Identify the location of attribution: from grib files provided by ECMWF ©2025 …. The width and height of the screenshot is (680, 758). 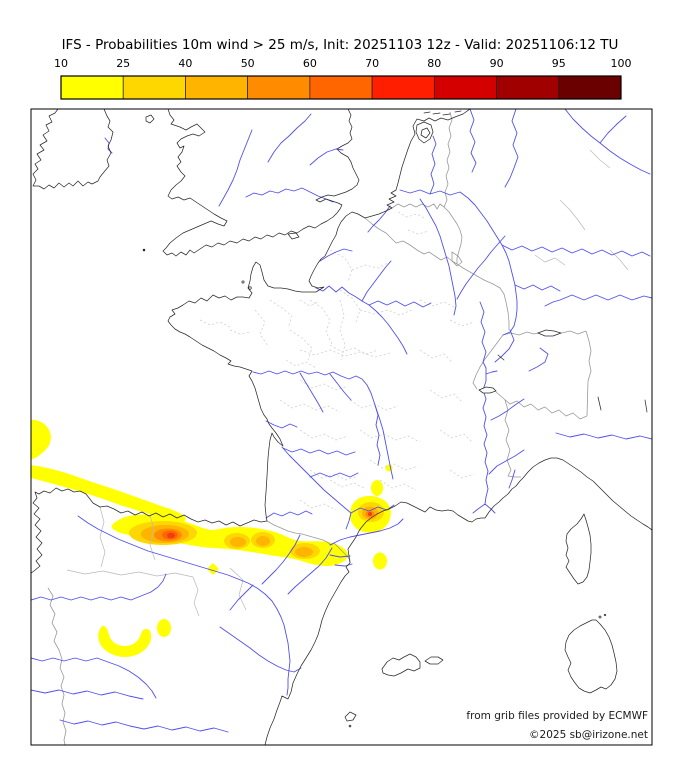
(557, 725).